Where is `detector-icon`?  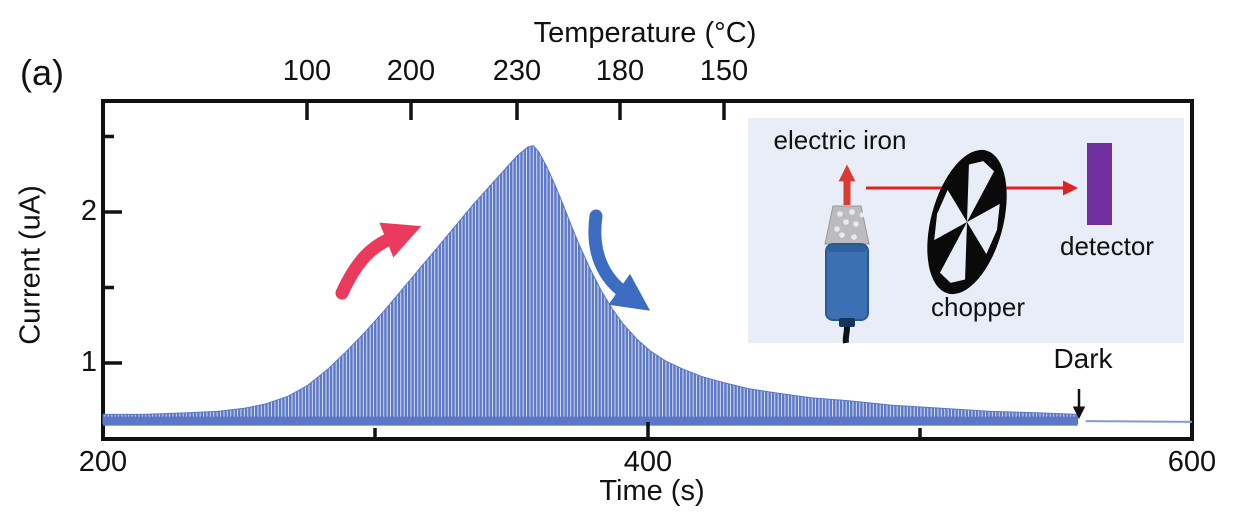
detector-icon is located at coordinates (1099, 184).